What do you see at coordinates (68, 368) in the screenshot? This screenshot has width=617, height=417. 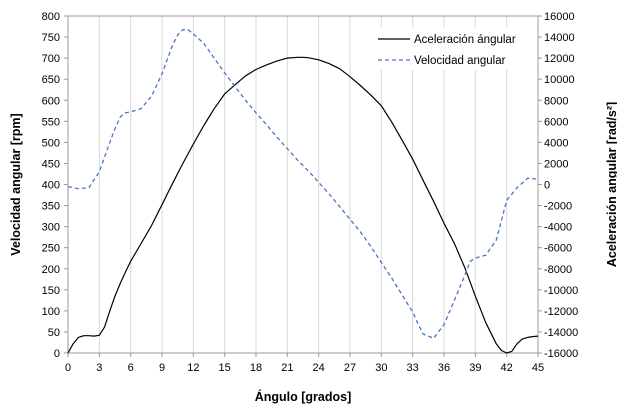 I see `x-tick-label: 0` at bounding box center [68, 368].